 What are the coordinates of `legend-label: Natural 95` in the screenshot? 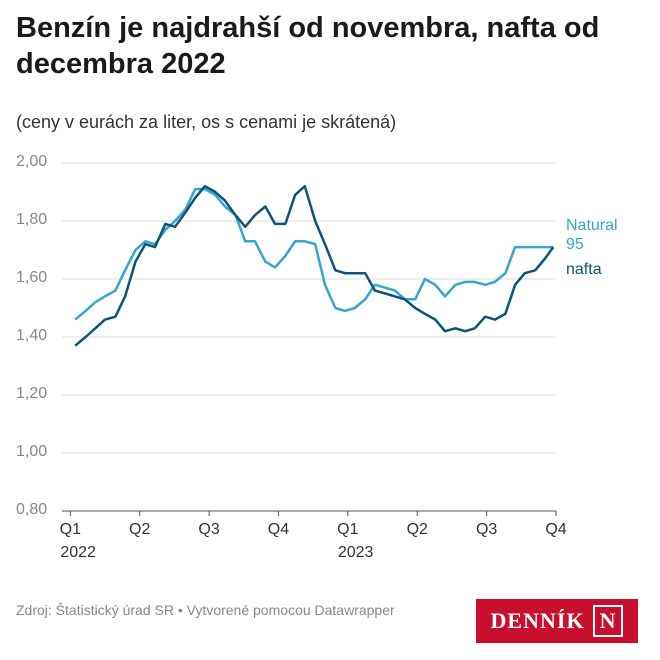 It's located at (592, 235).